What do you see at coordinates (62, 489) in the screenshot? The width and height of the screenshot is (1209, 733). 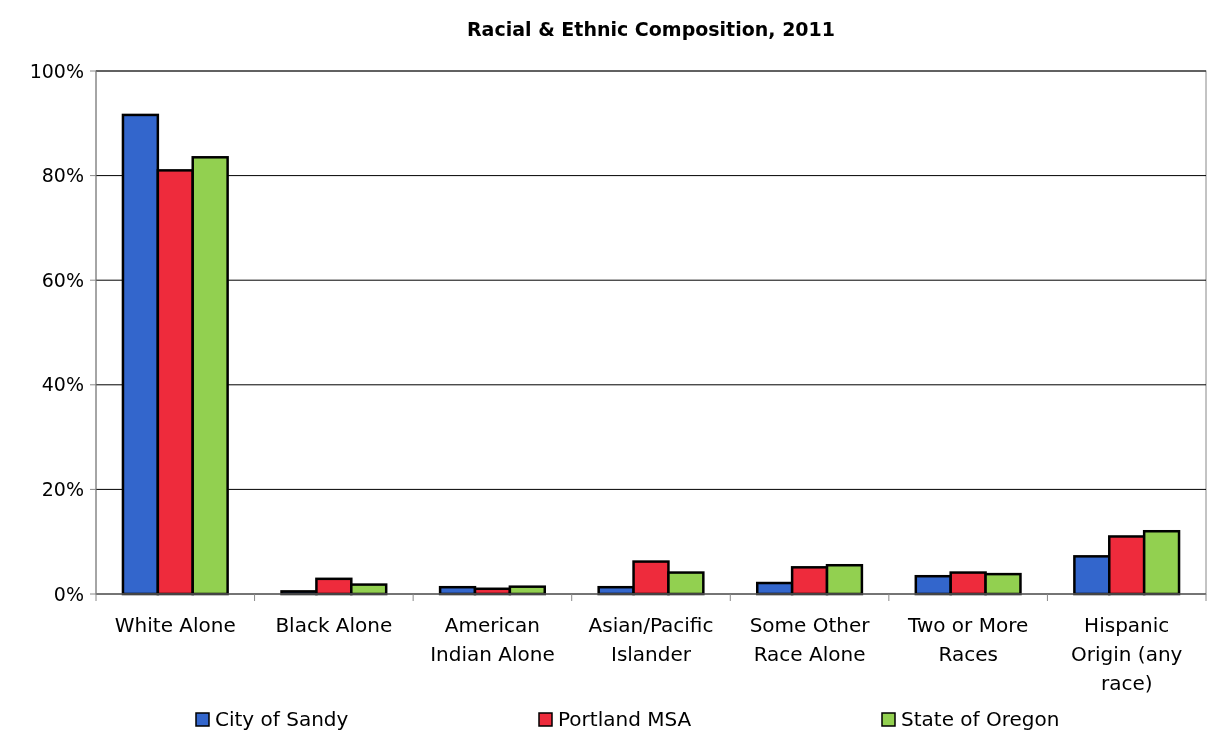 I see `y-tick-label: 20%` at bounding box center [62, 489].